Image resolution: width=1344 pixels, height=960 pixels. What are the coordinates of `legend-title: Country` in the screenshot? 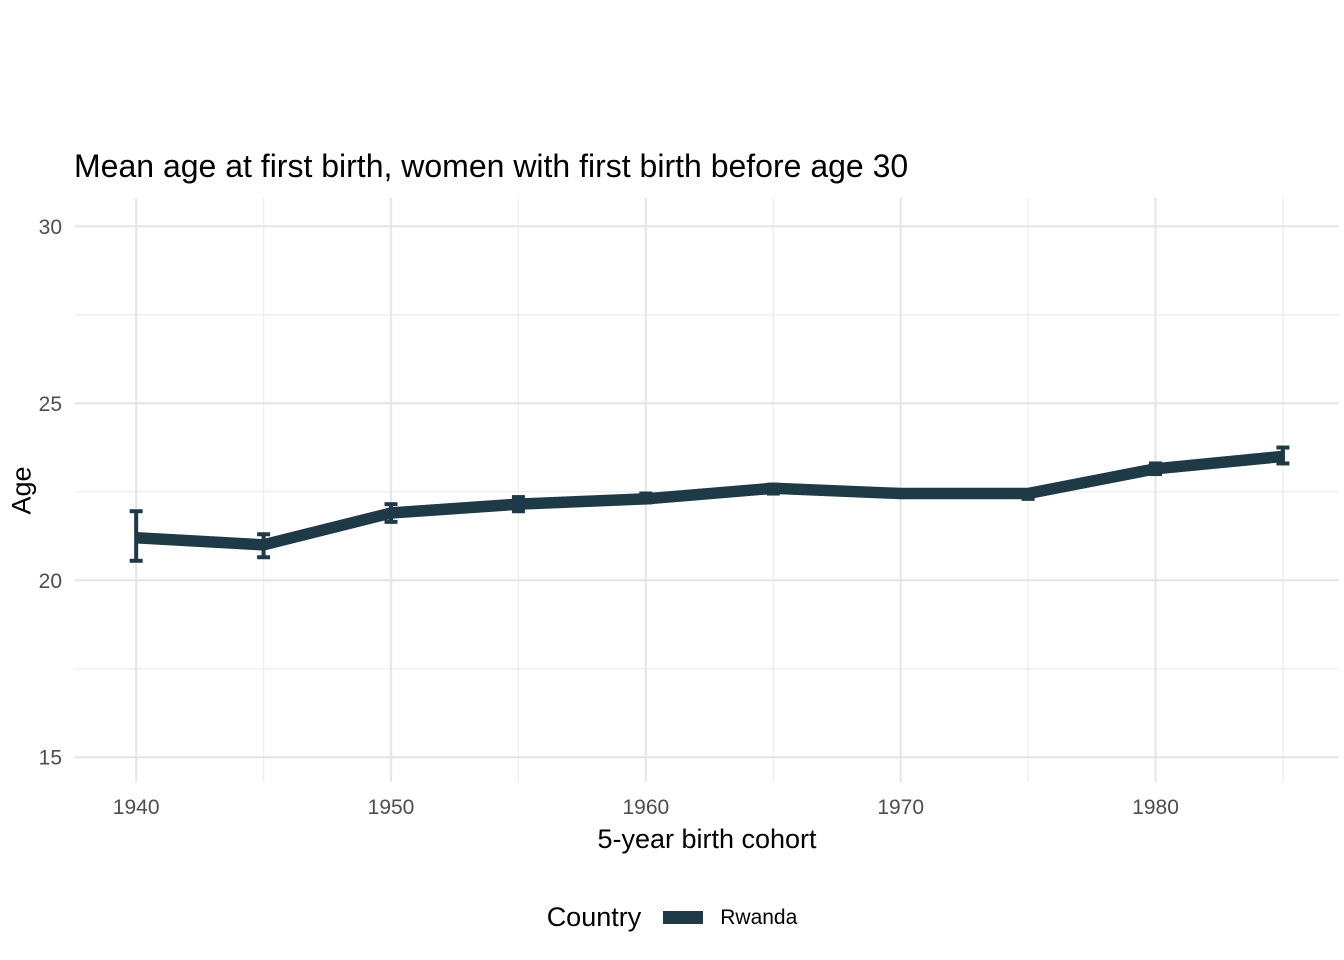 It's located at (594, 917).